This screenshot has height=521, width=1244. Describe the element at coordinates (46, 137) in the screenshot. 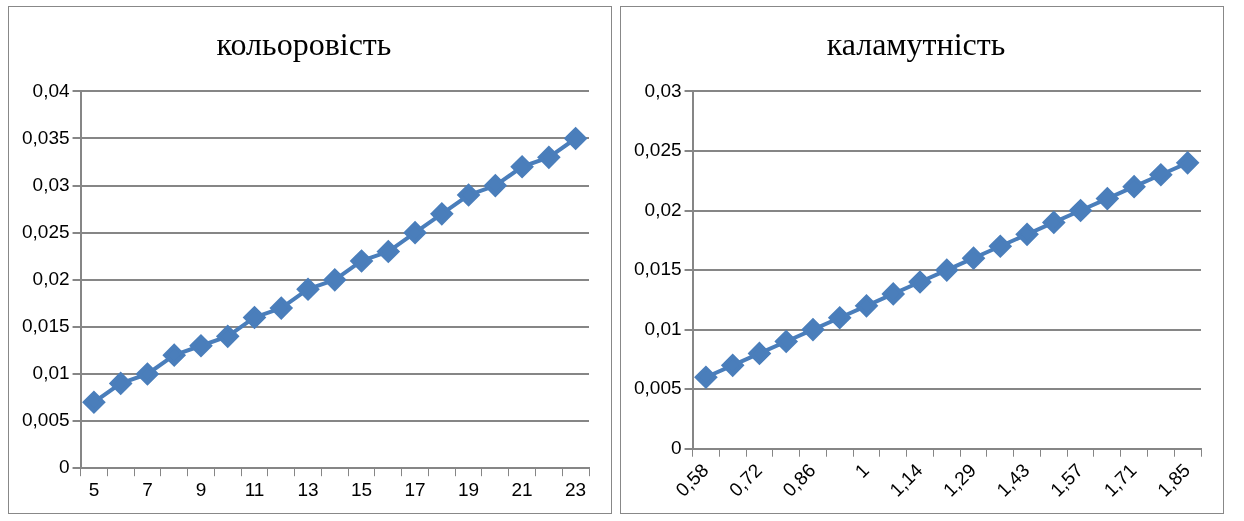

I see `y-tick-label: 0,035` at that location.